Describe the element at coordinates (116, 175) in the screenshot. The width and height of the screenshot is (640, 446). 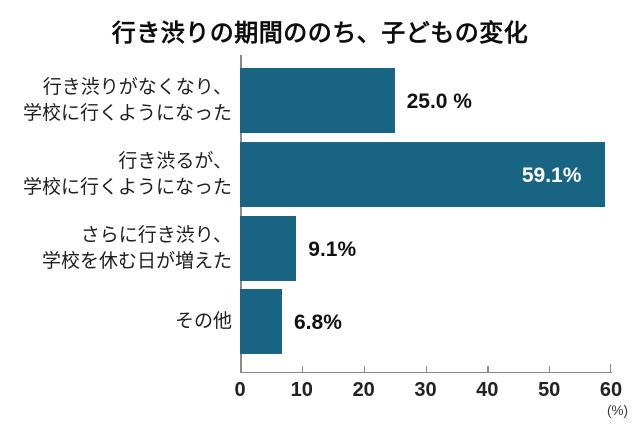
I see `category-label: 行き渋るが、学校に行くようになった` at that location.